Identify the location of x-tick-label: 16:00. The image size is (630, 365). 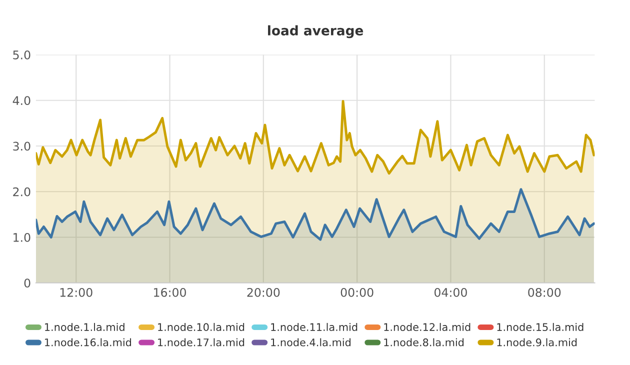
(170, 292).